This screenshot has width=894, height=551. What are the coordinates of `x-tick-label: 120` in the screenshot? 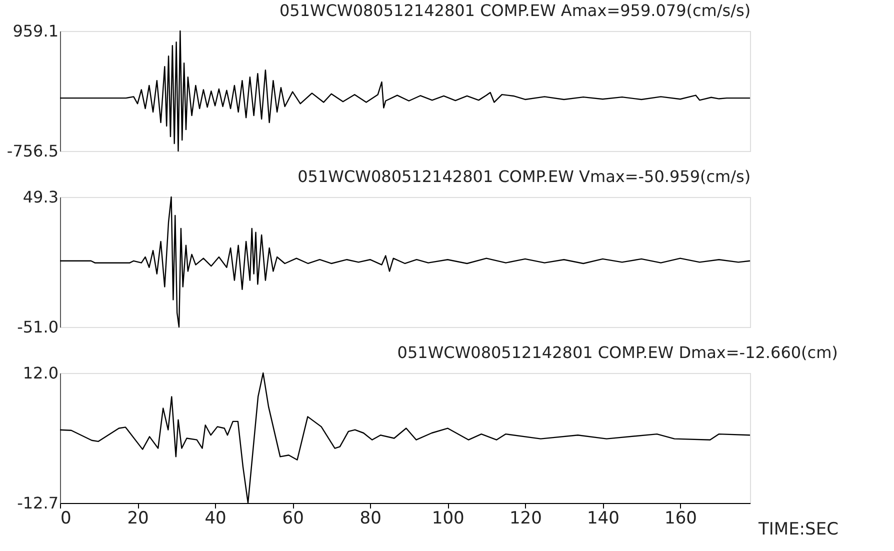 It's located at (525, 518).